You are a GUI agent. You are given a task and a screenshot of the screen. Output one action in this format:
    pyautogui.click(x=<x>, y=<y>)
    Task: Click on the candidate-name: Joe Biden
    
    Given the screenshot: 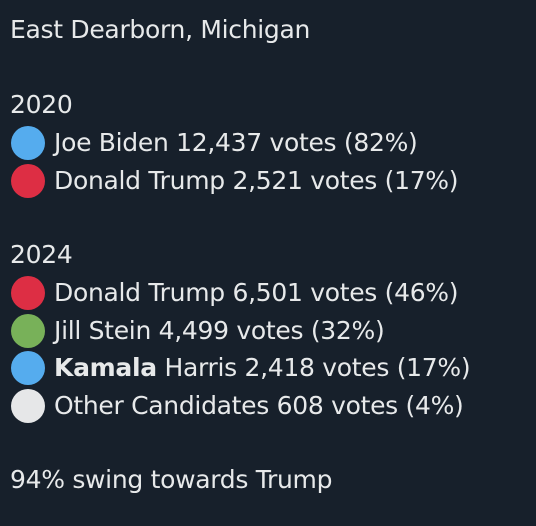 What is the action you would take?
    pyautogui.click(x=111, y=142)
    